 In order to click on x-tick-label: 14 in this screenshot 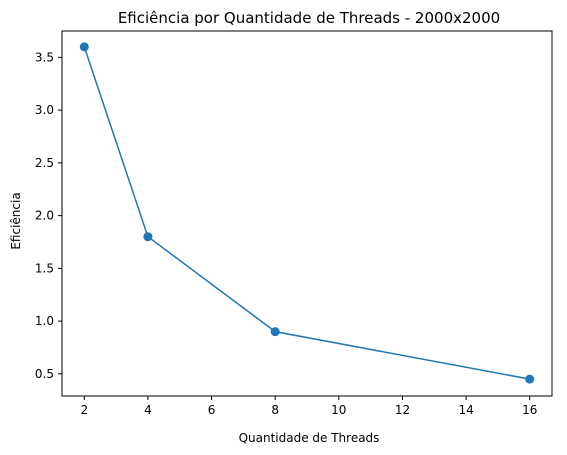, I will do `click(465, 410)`.